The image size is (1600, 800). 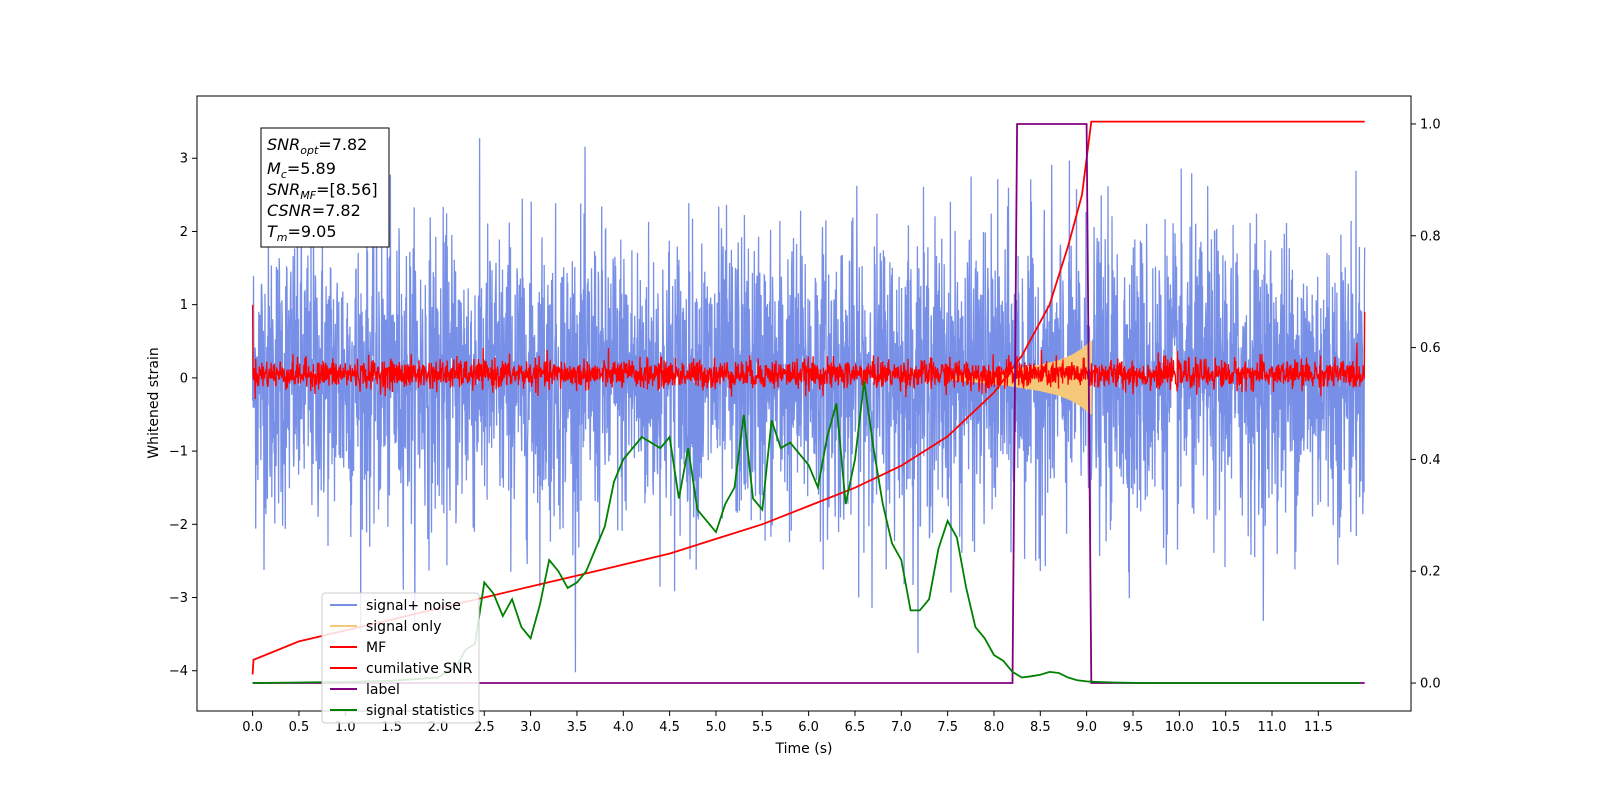 What do you see at coordinates (623, 727) in the screenshot?
I see `x-tick-label: 4.0` at bounding box center [623, 727].